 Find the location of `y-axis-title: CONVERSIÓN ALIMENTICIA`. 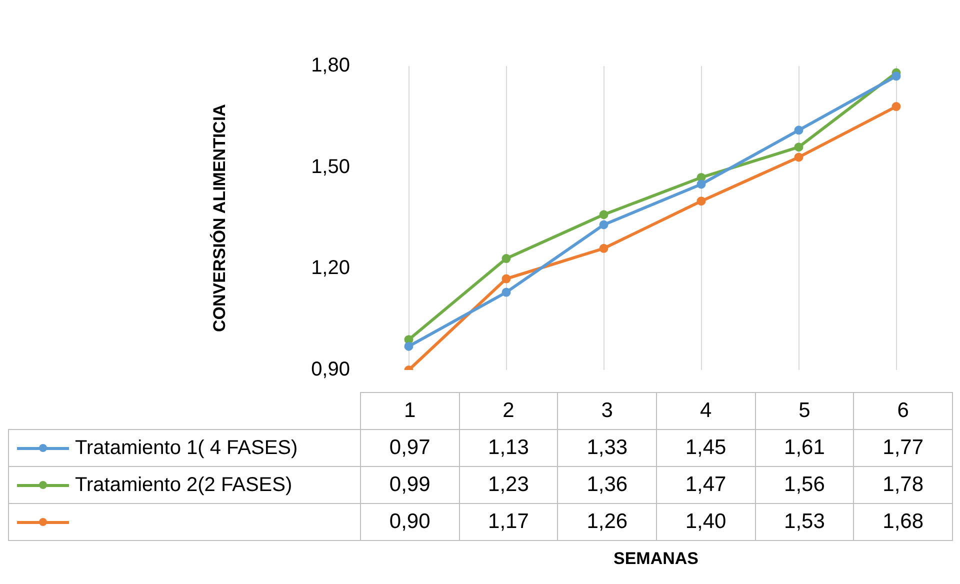

y-axis-title: CONVERSIÓN ALIMENTICIA is located at coordinates (218, 218).